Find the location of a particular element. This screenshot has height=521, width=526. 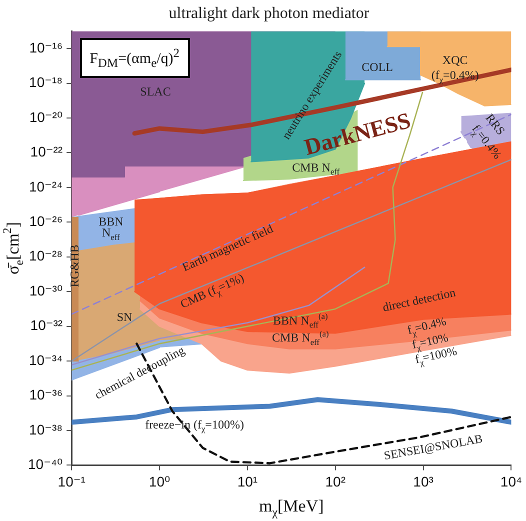

x-tick-label: 10⁴ is located at coordinates (511, 481).